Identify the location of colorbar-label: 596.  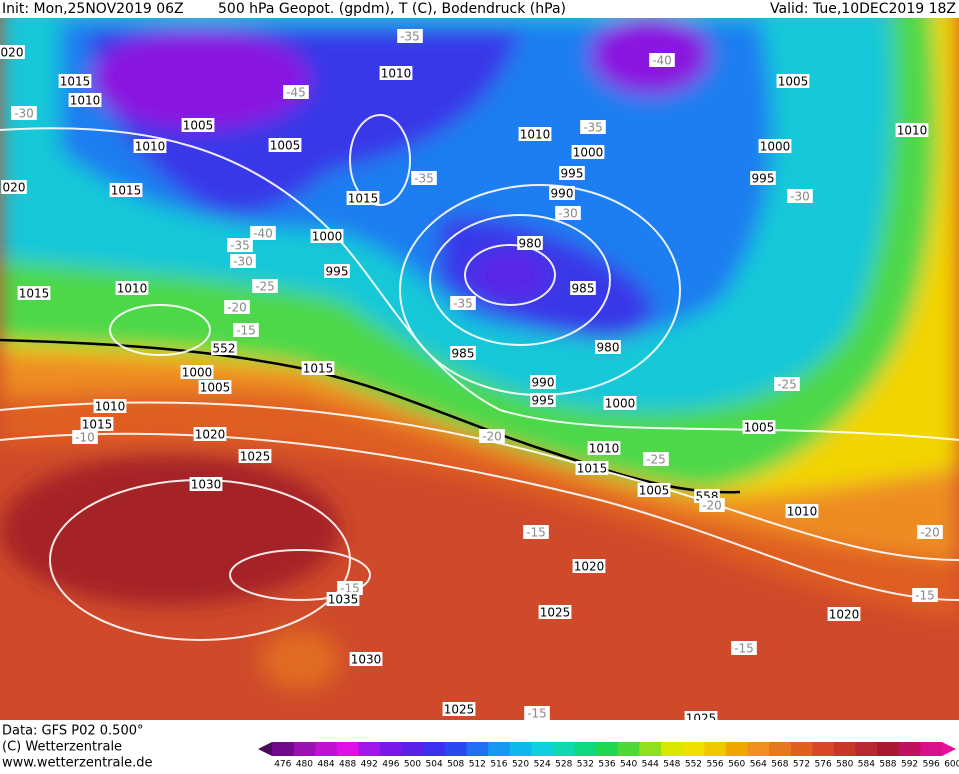
(931, 765).